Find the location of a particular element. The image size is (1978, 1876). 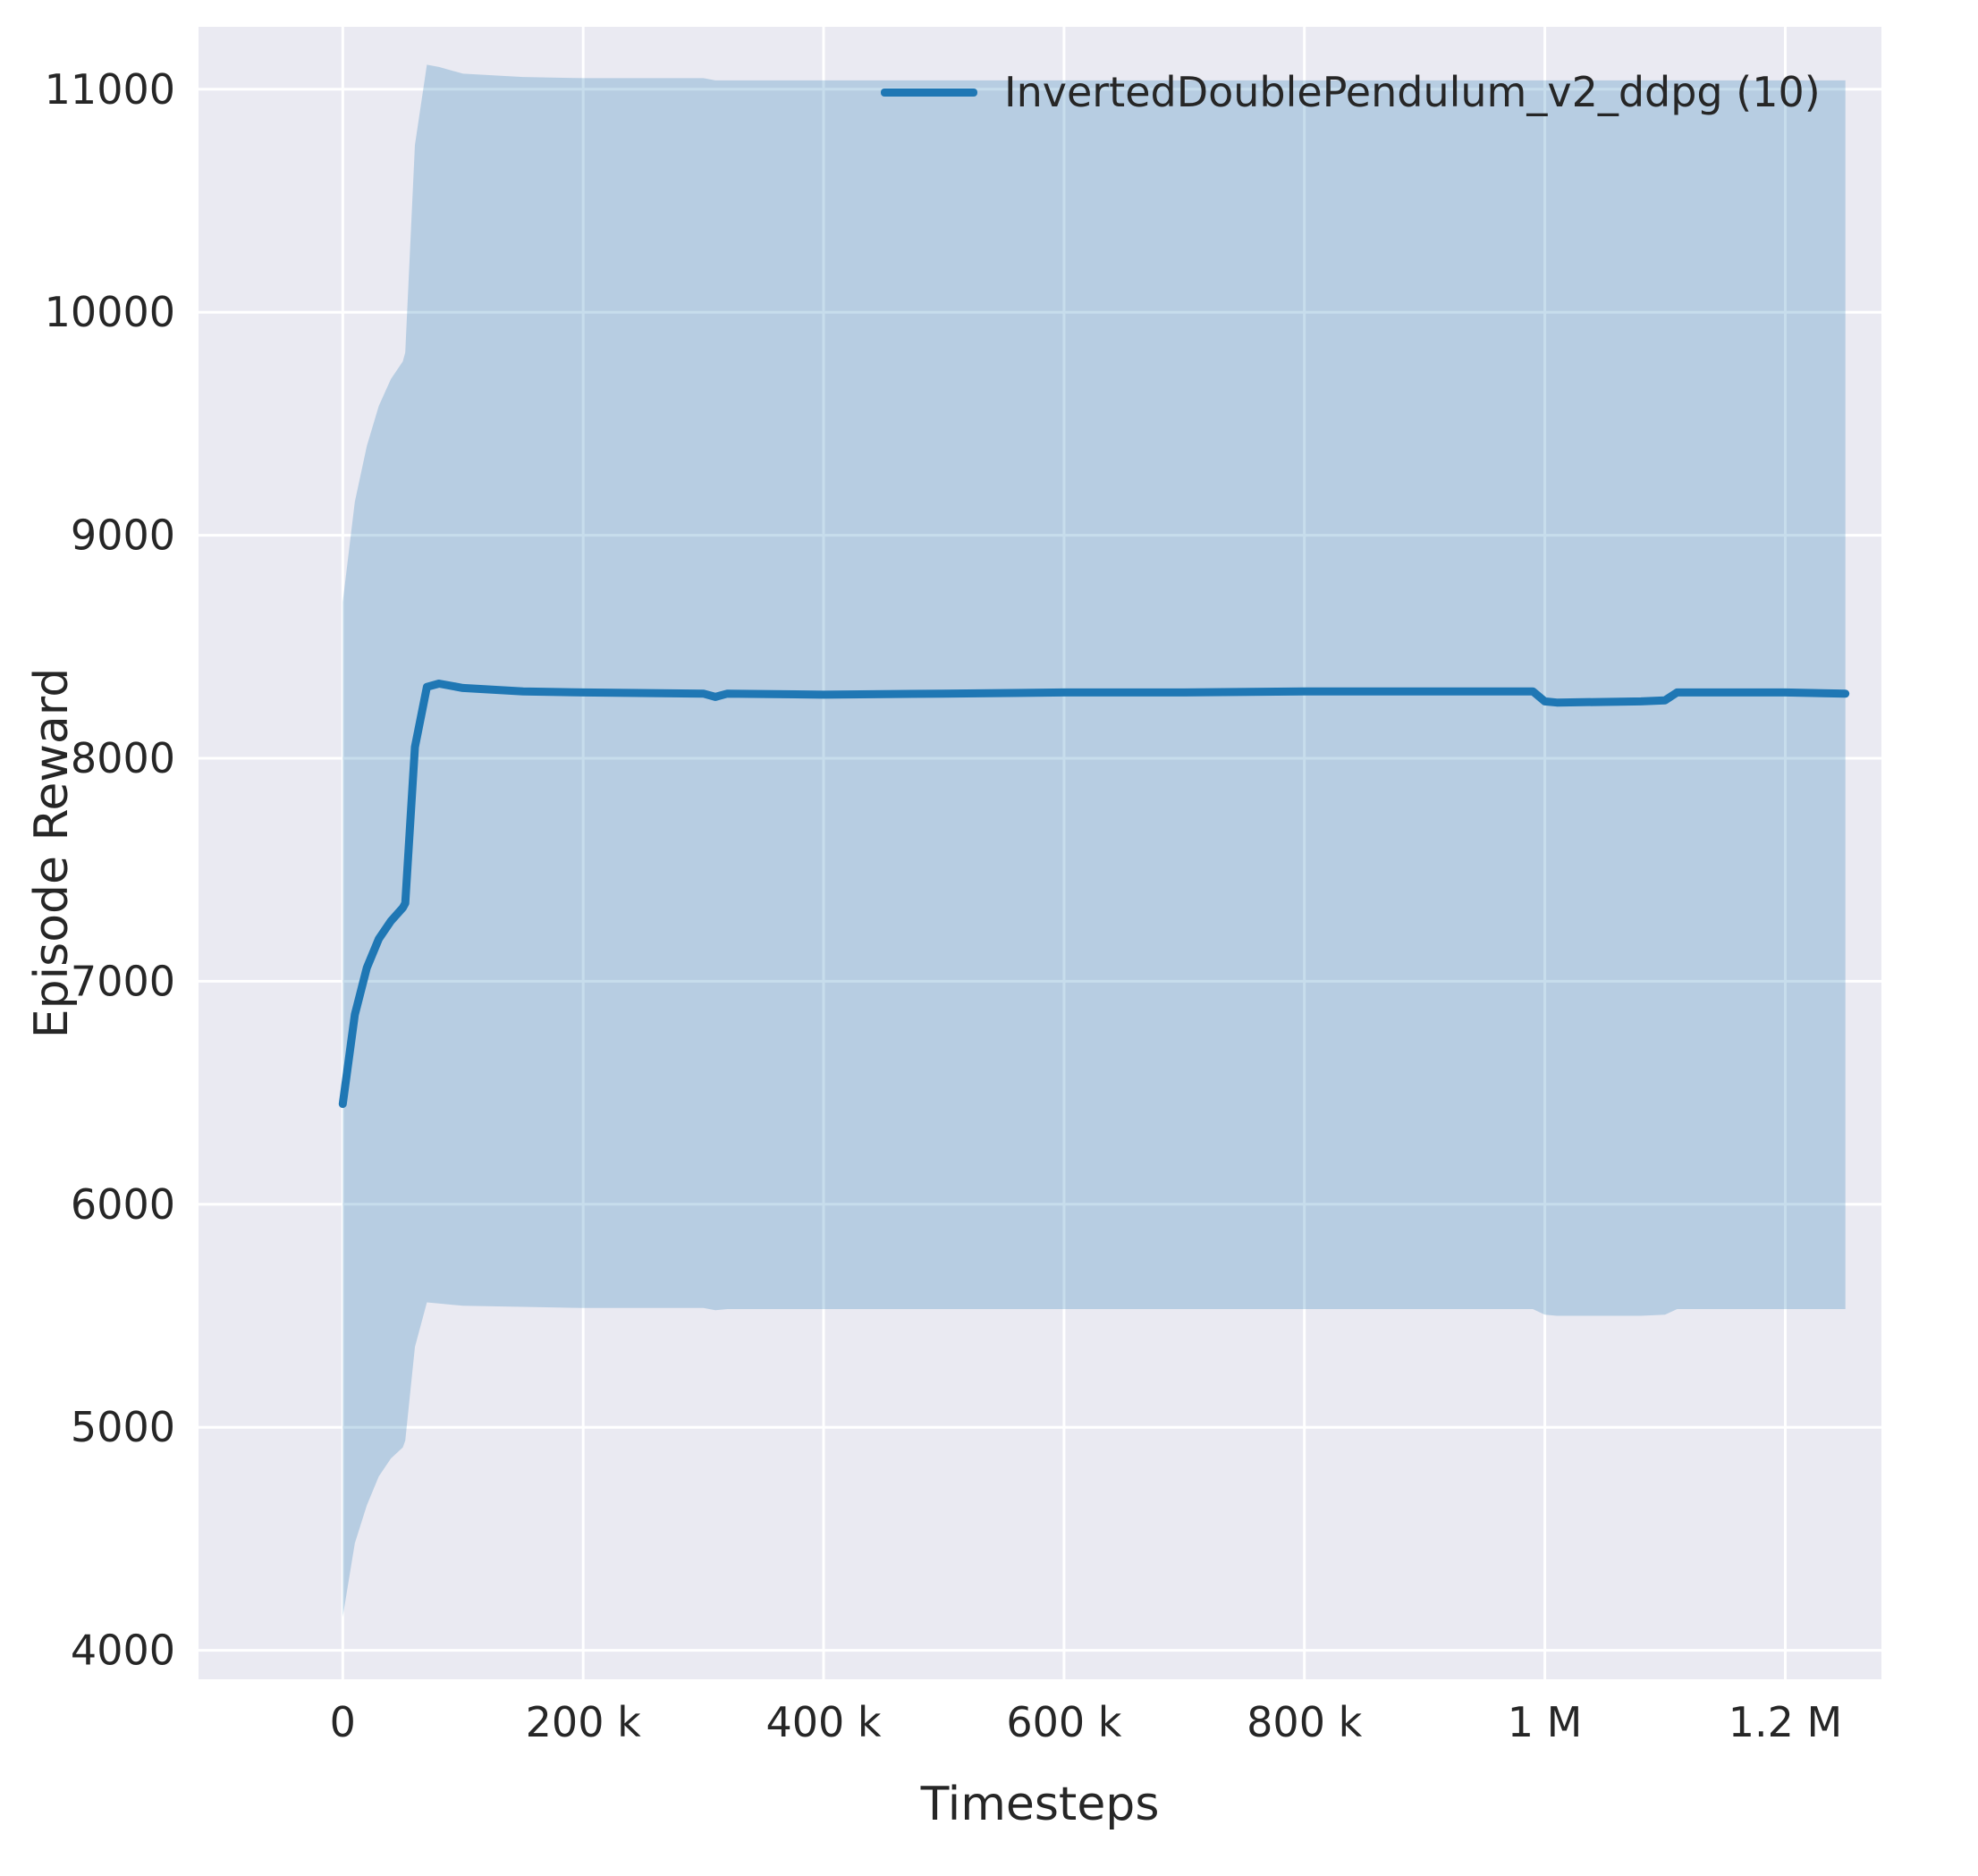

x-tick-label: 200 k is located at coordinates (583, 1722).